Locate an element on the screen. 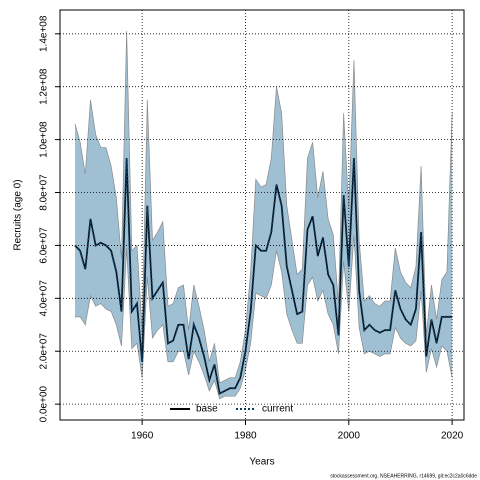 This screenshot has height=480, width=480. y-tick-label: 1.0e+08 is located at coordinates (44, 139).